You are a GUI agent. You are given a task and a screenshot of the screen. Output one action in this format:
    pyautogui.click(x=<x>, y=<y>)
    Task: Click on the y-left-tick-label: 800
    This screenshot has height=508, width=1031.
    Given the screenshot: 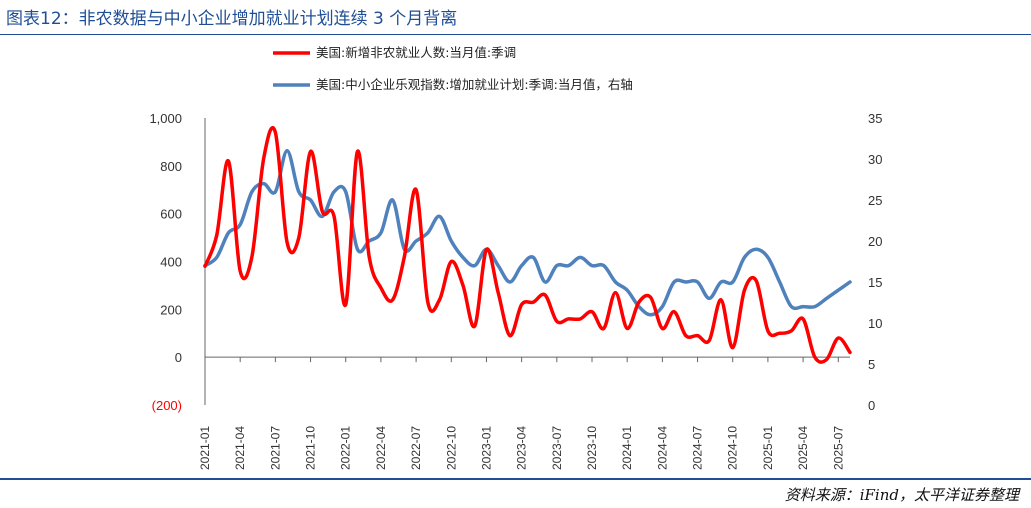 What is the action you would take?
    pyautogui.click(x=171, y=166)
    